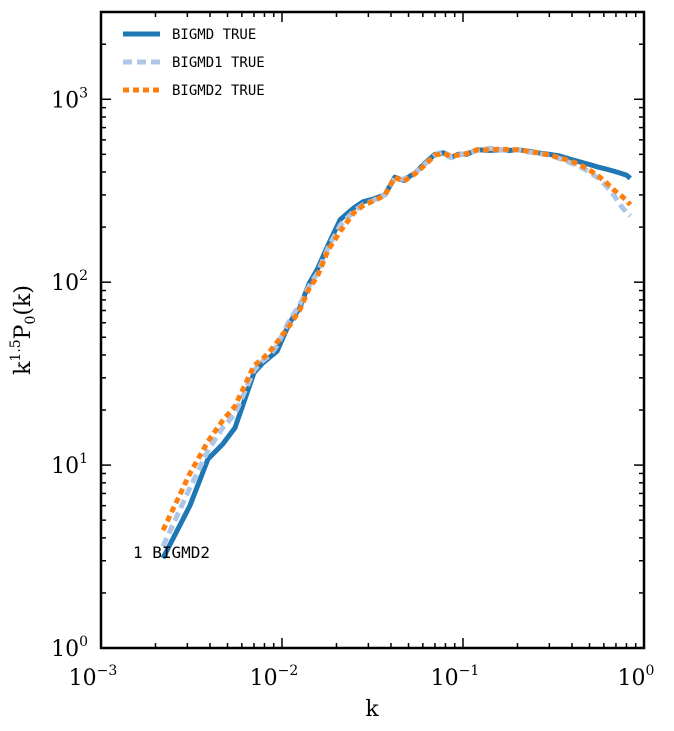 The height and width of the screenshot is (731, 674). Describe the element at coordinates (83, 459) in the screenshot. I see `y-tick-exponent: 1` at that location.